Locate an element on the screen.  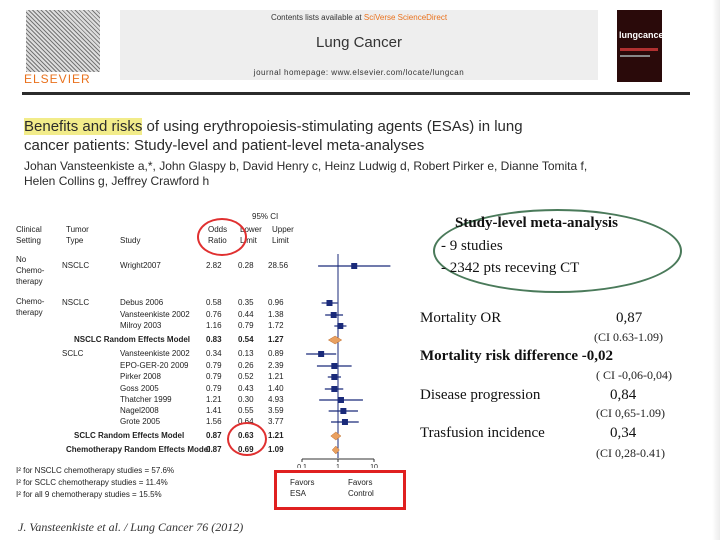
col-header-type: Type is located at coordinates (75, 240).